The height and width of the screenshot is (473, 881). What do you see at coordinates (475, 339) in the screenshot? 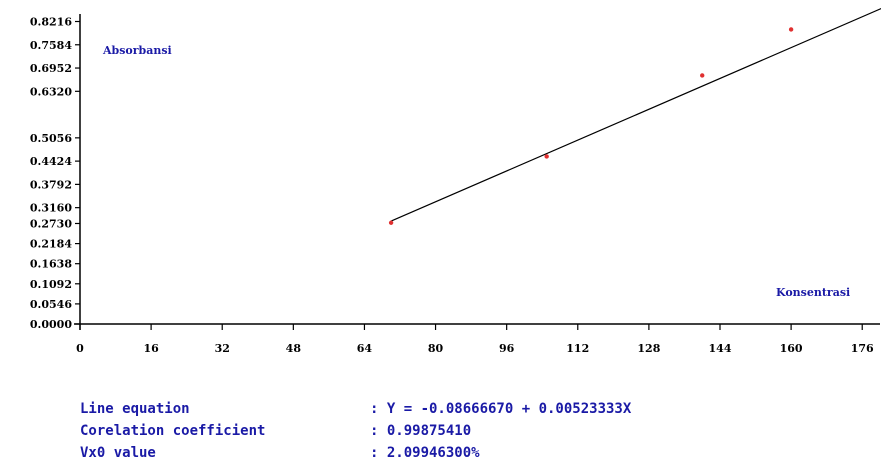
I see `x-axis-ticks: 0 16 32 48 64 80 96 112 128 144 160 176` at bounding box center [475, 339].